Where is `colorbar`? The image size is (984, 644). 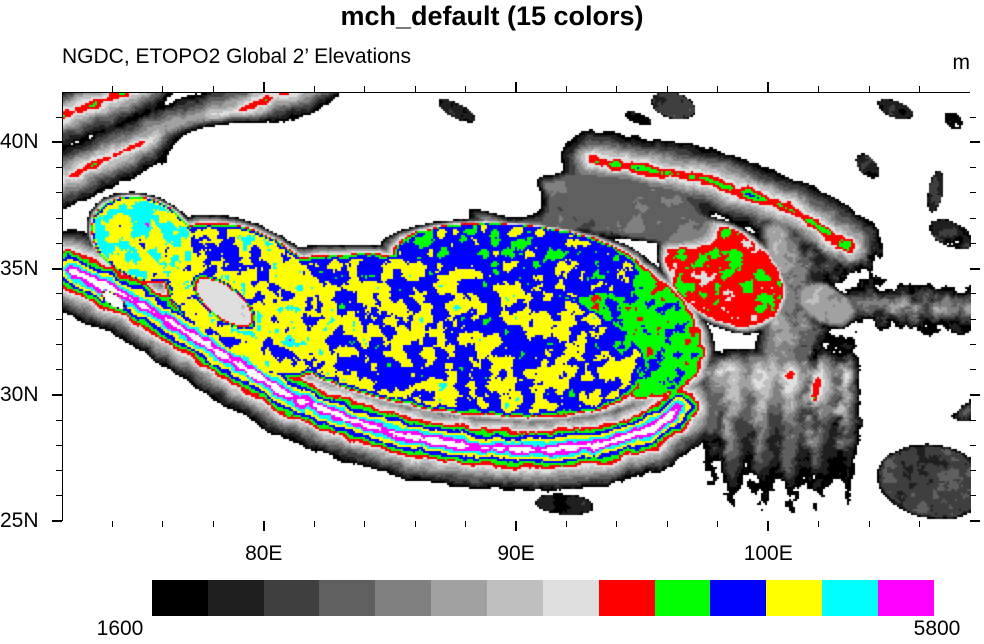
colorbar is located at coordinates (515, 598).